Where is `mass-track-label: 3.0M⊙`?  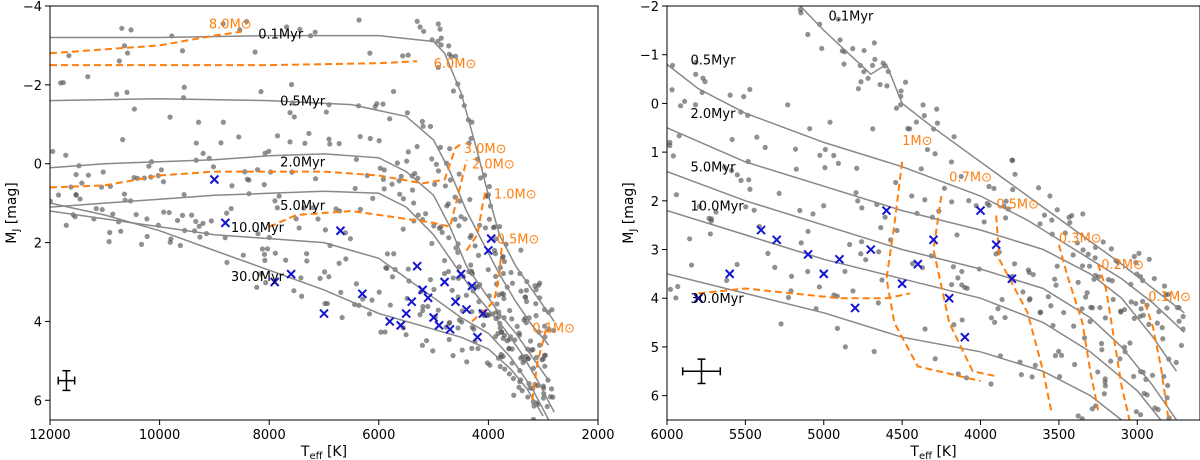 mass-track-label: 3.0M⊙ is located at coordinates (485, 149).